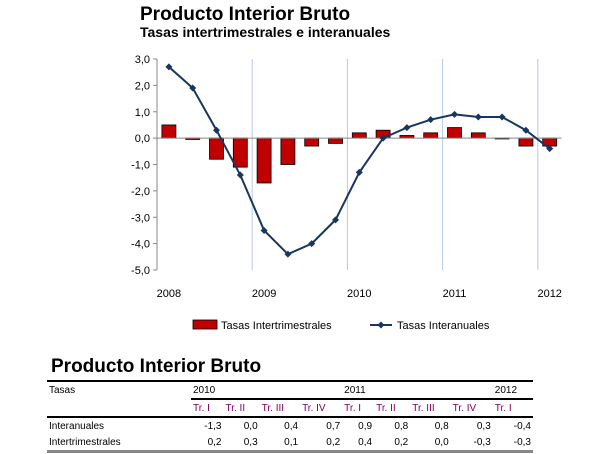 This screenshot has width=610, height=454. What do you see at coordinates (549, 294) in the screenshot?
I see `x-tick-label: 2012` at bounding box center [549, 294].